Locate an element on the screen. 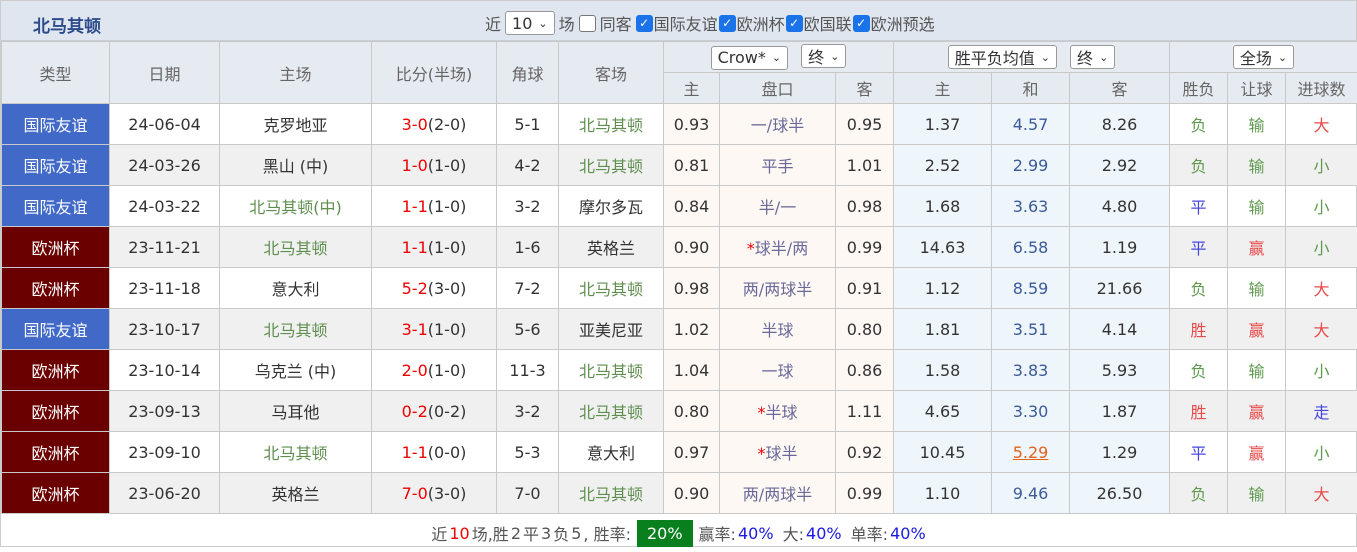  summary-draws: 3 is located at coordinates (546, 533).